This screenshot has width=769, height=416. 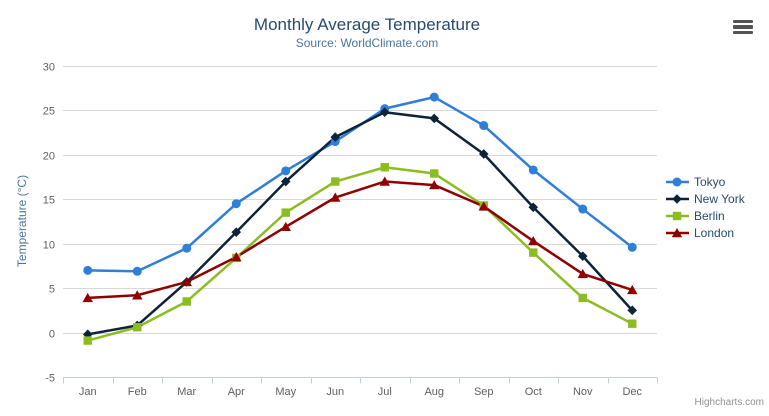 I want to click on legend-item-berlin: Berlin, so click(x=705, y=215).